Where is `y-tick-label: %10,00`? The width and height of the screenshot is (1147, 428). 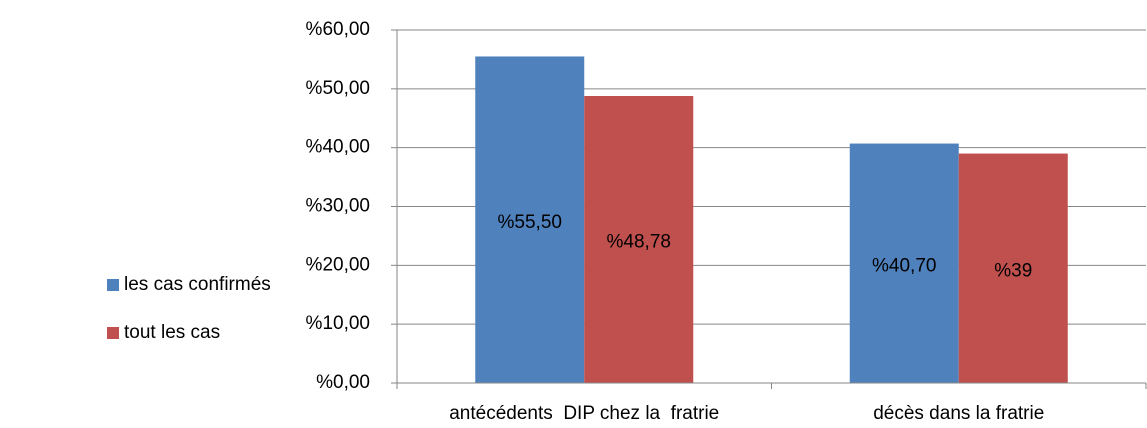
y-tick-label: %10,00 is located at coordinates (338, 323).